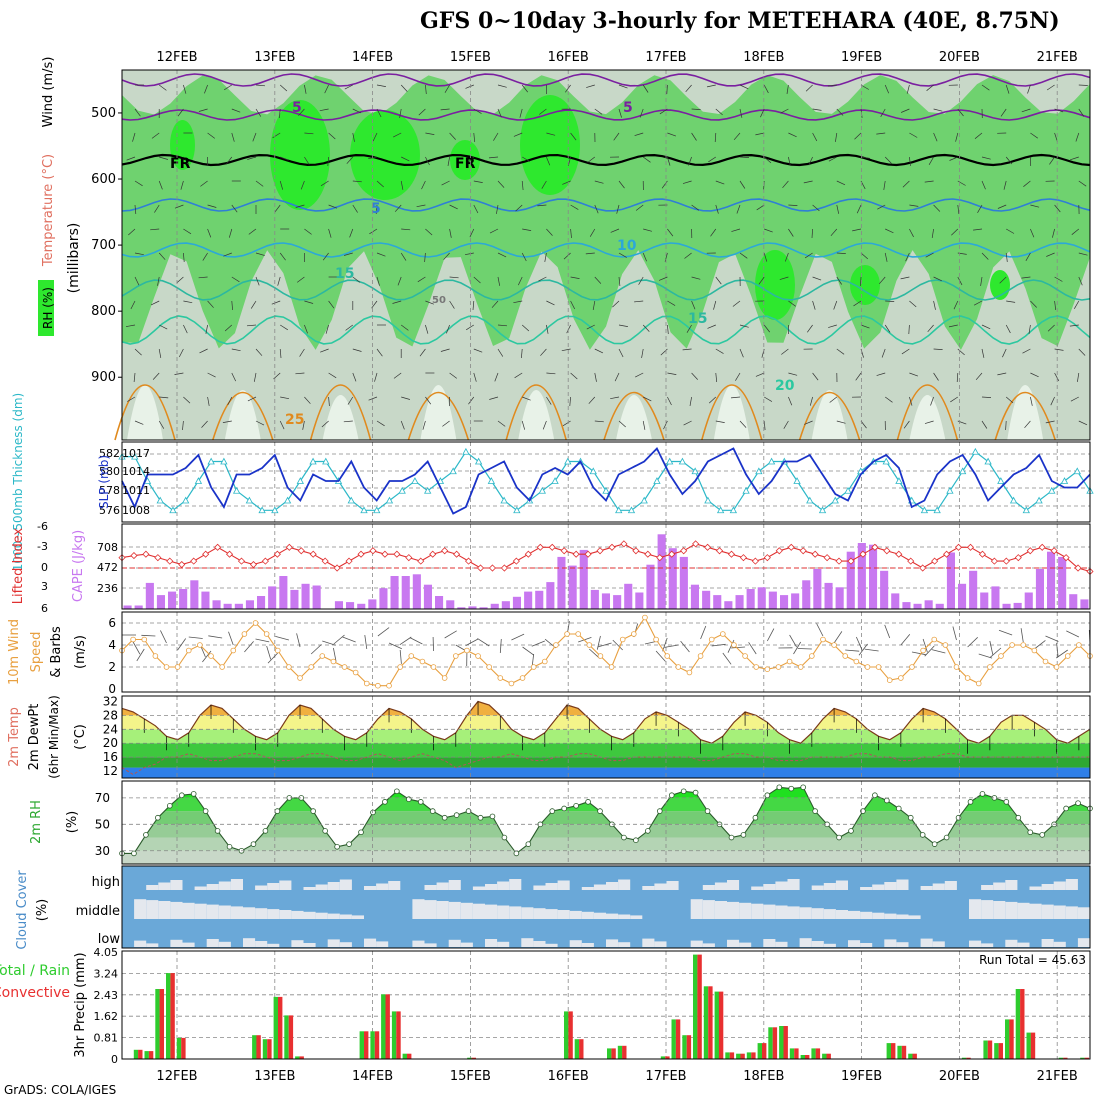 Image resolution: width=1100 pixels, height=1100 pixels. Describe the element at coordinates (606, 558) in the screenshot. I see `lifted-index-series-line` at that location.